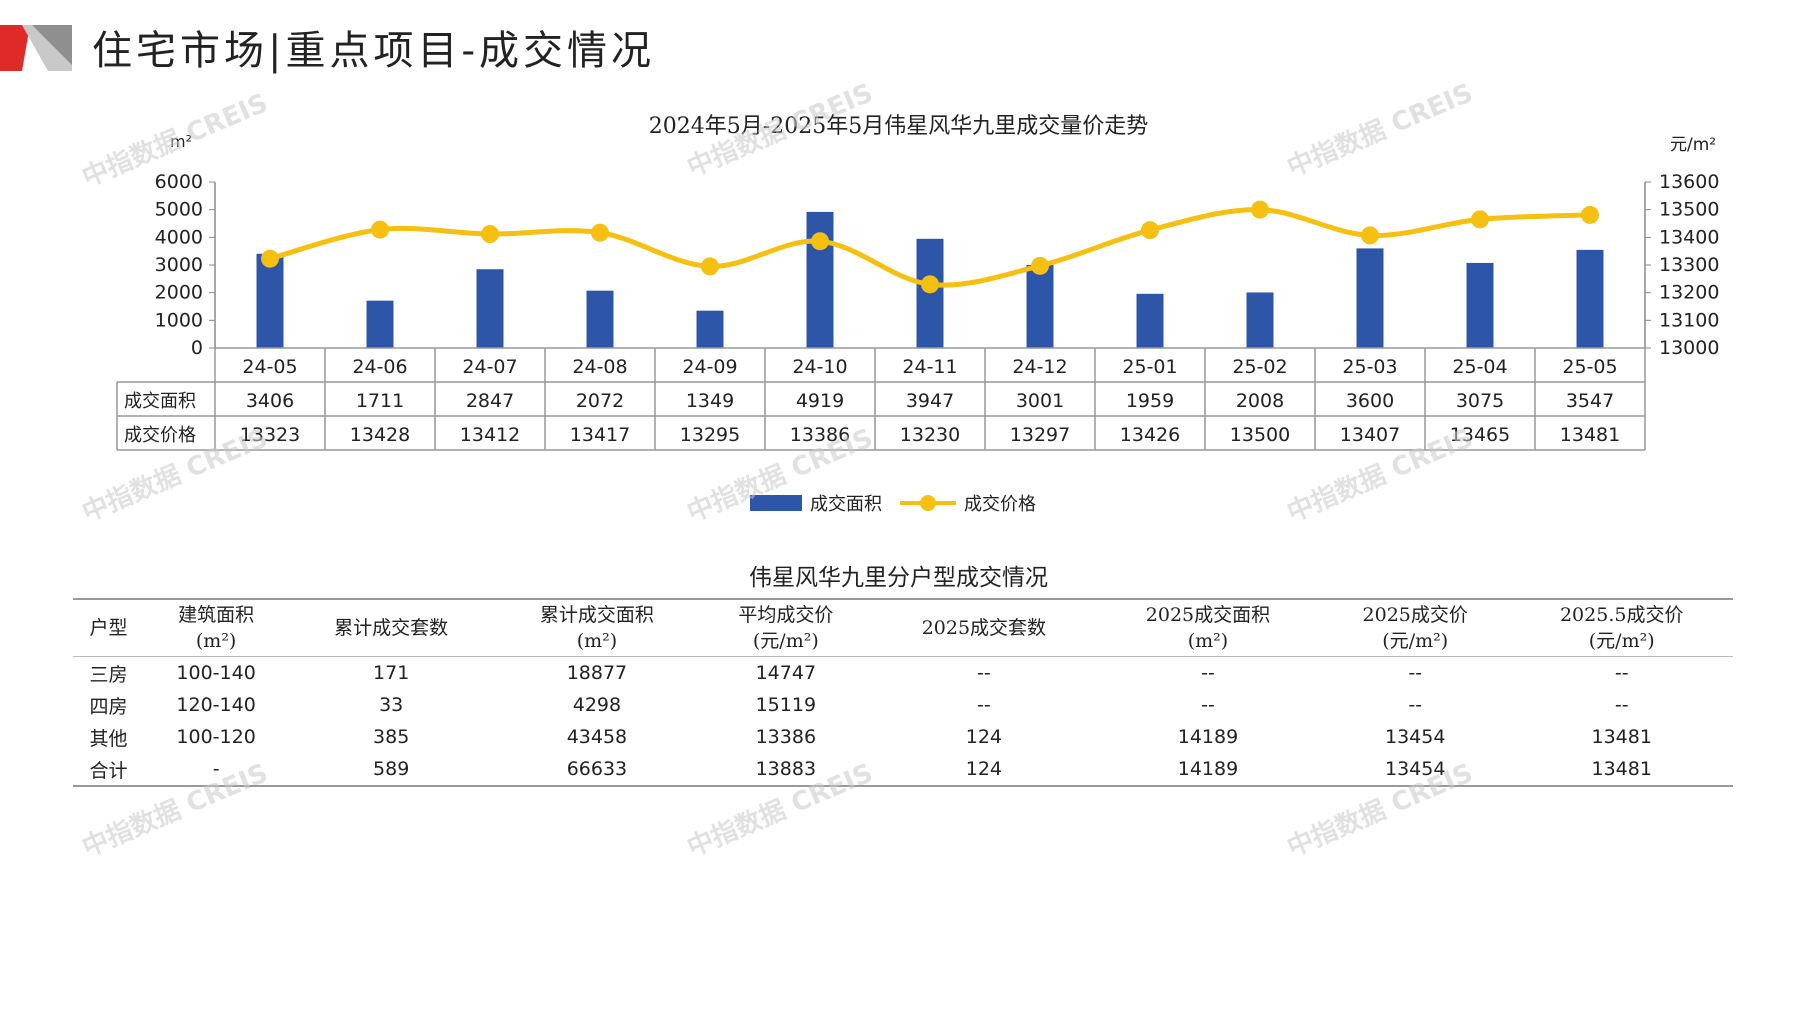 This screenshot has width=1797, height=1010. I want to click on x-tick-label: 24-08, so click(599, 367).